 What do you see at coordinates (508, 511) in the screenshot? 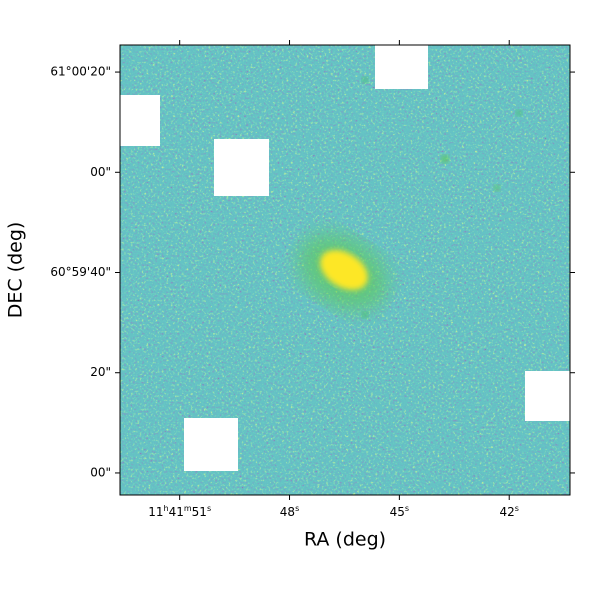
I see `x-tick-label: 42s` at bounding box center [508, 511].